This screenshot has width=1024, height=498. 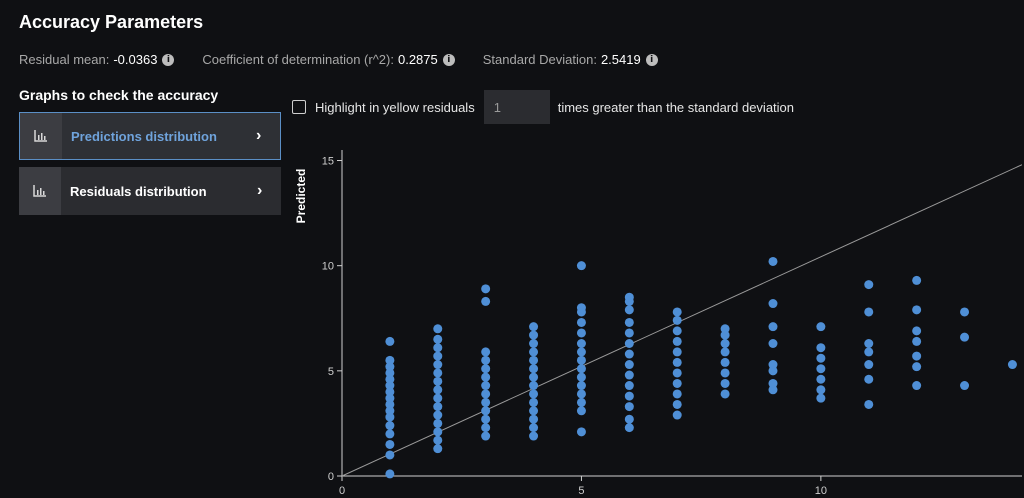 What do you see at coordinates (119, 95) in the screenshot?
I see `graphs-section-title: Graphs to check the accuracy` at bounding box center [119, 95].